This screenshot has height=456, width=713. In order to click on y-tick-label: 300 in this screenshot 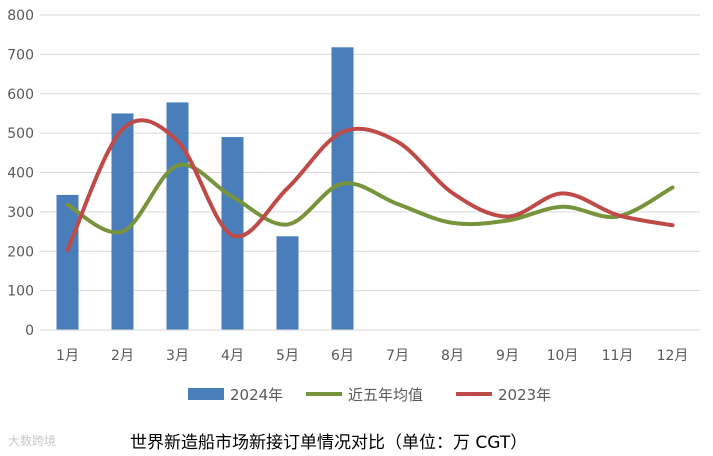, I will do `click(20, 213)`.